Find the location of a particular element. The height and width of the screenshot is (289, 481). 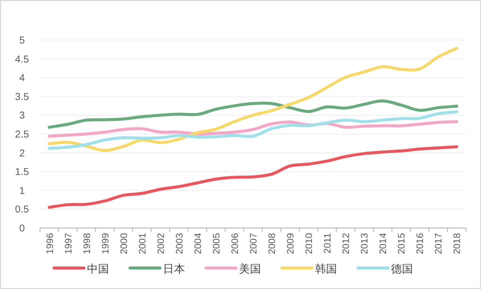

legend-label: 韩国 is located at coordinates (326, 269).